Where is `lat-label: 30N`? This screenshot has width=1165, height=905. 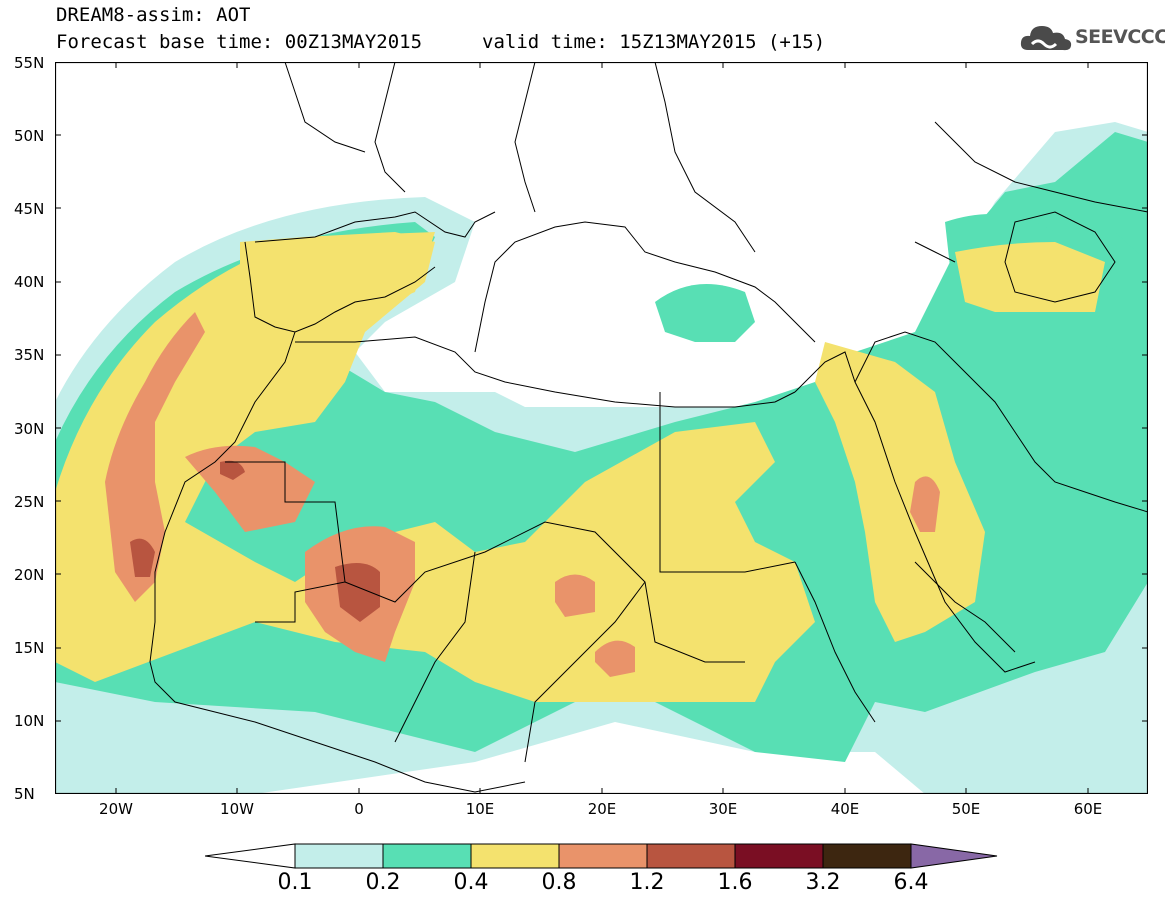
lat-label: 30N is located at coordinates (29, 429).